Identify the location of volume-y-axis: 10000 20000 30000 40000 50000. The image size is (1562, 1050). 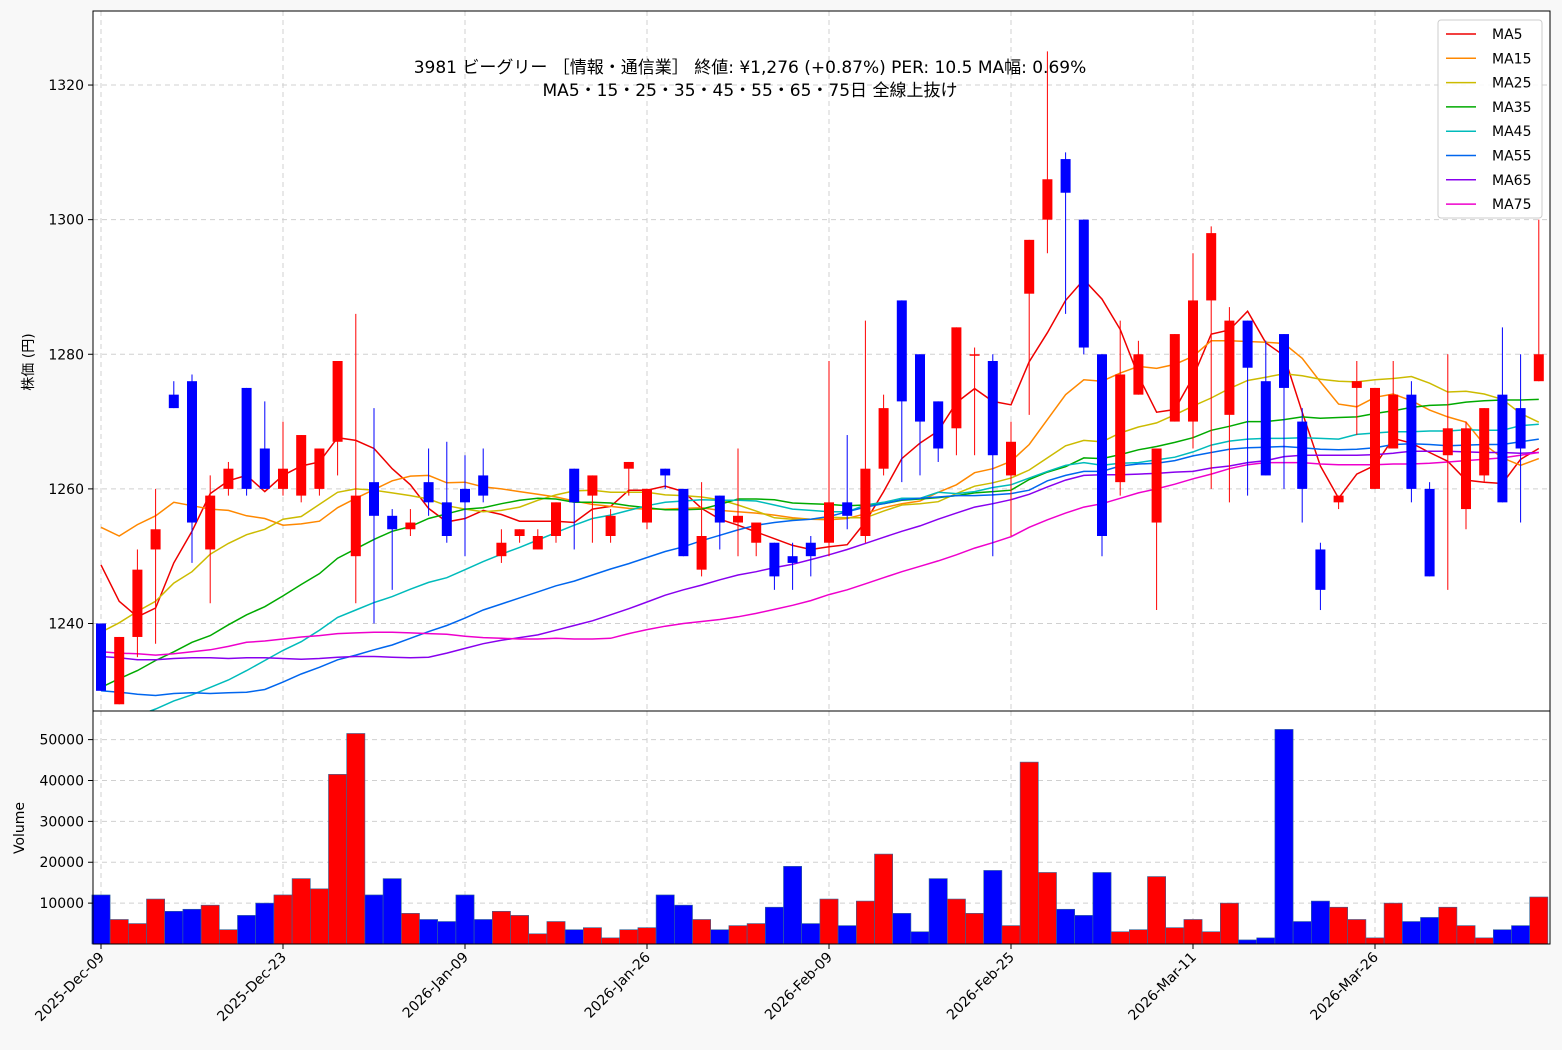
(66, 822).